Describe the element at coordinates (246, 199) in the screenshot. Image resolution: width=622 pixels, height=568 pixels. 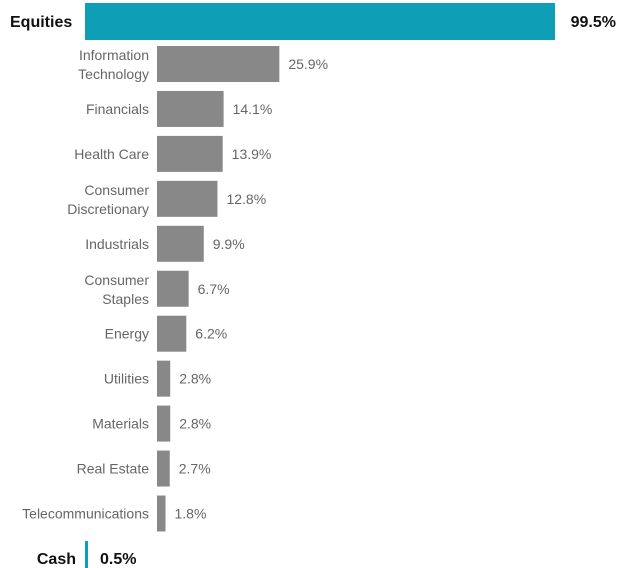
I see `value-label-3: 12.8%` at that location.